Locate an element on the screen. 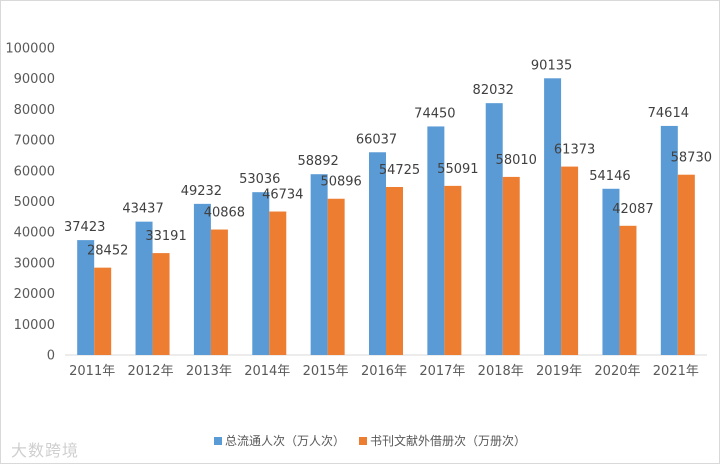 This screenshot has height=465, width=720. data-label-series-1: 53036 is located at coordinates (259, 179).